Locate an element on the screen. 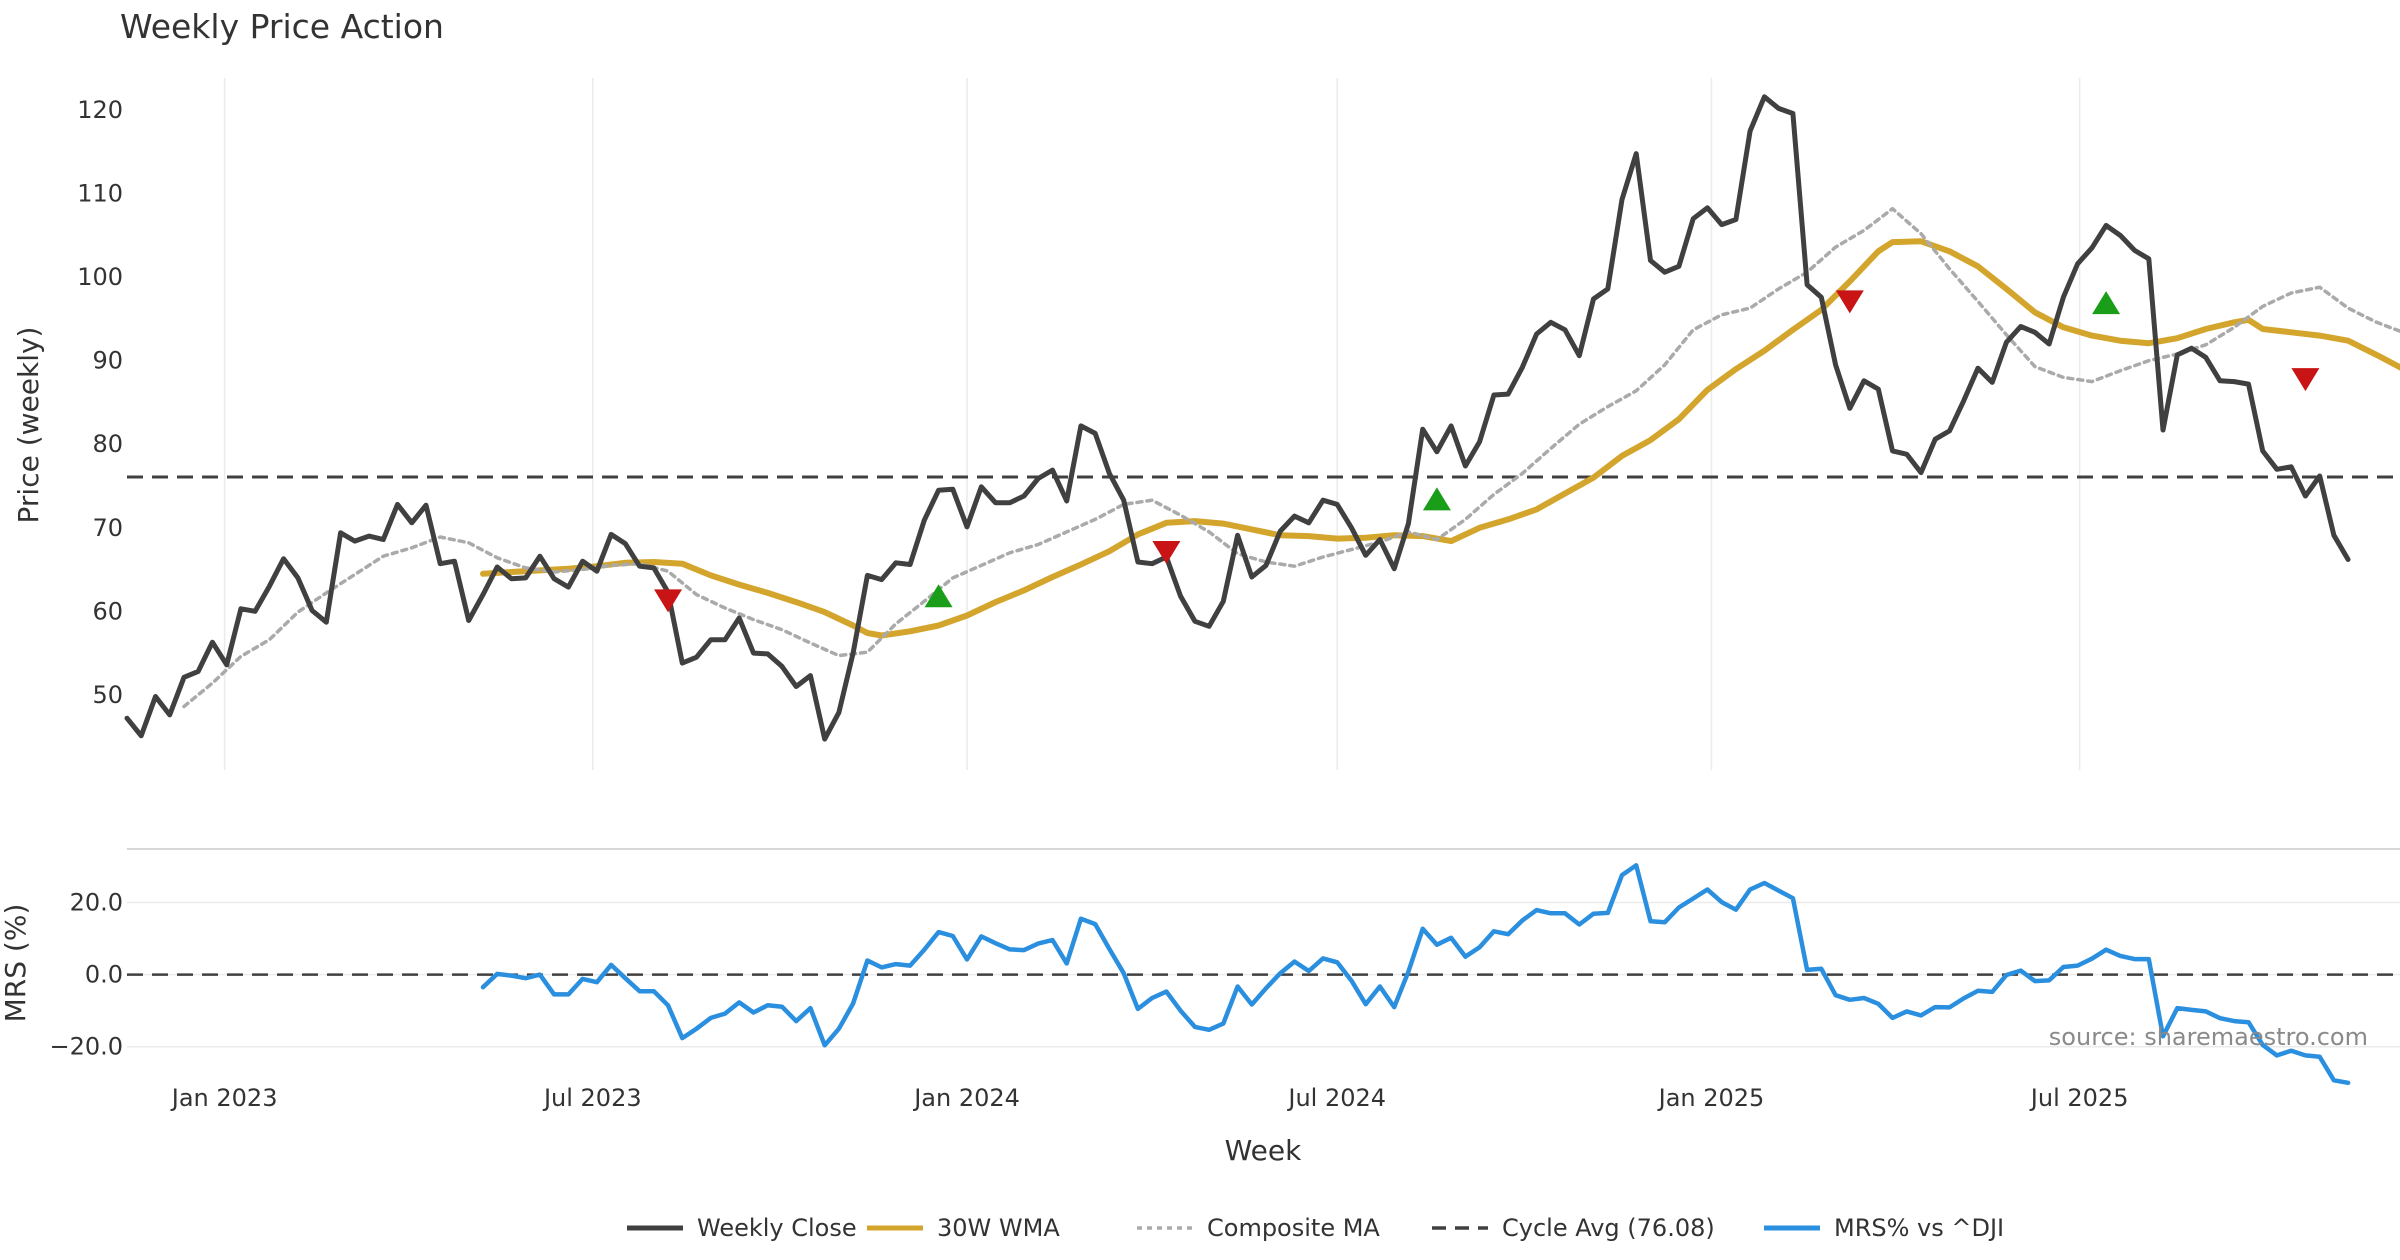  source-note: source: sharemaestro.com is located at coordinates (2208, 1037).